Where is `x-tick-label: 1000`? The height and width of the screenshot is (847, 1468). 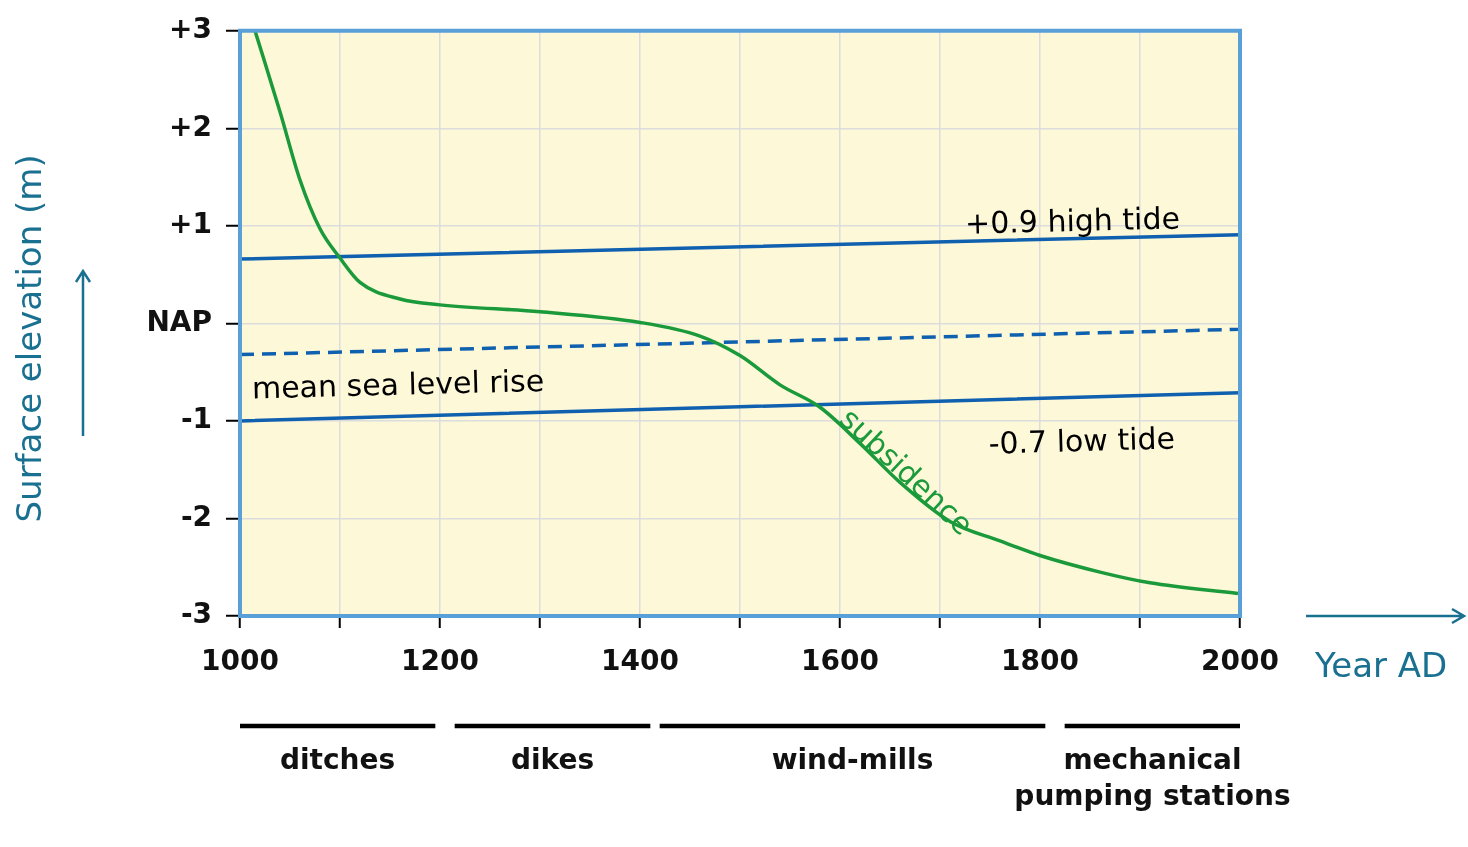 x-tick-label: 1000 is located at coordinates (240, 661).